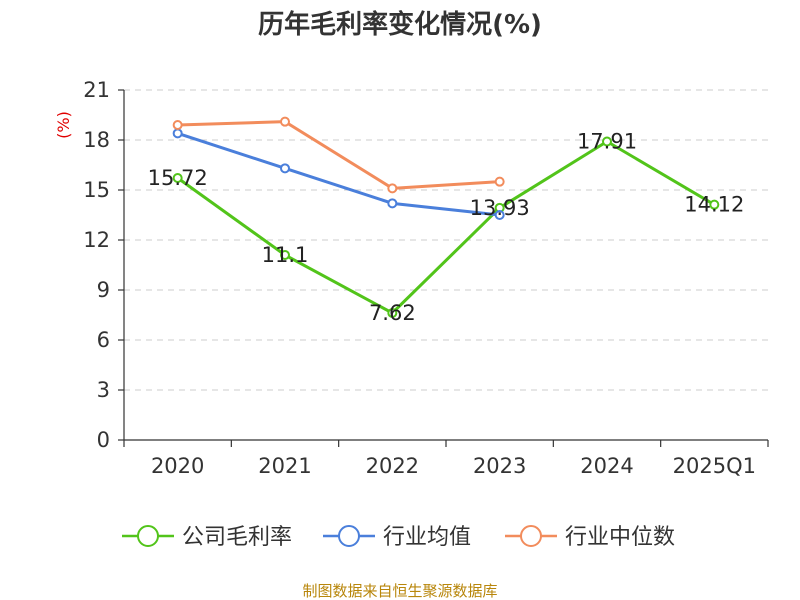 Image resolution: width=800 pixels, height=600 pixels. I want to click on legend-item: 公司毛利率, so click(207, 537).